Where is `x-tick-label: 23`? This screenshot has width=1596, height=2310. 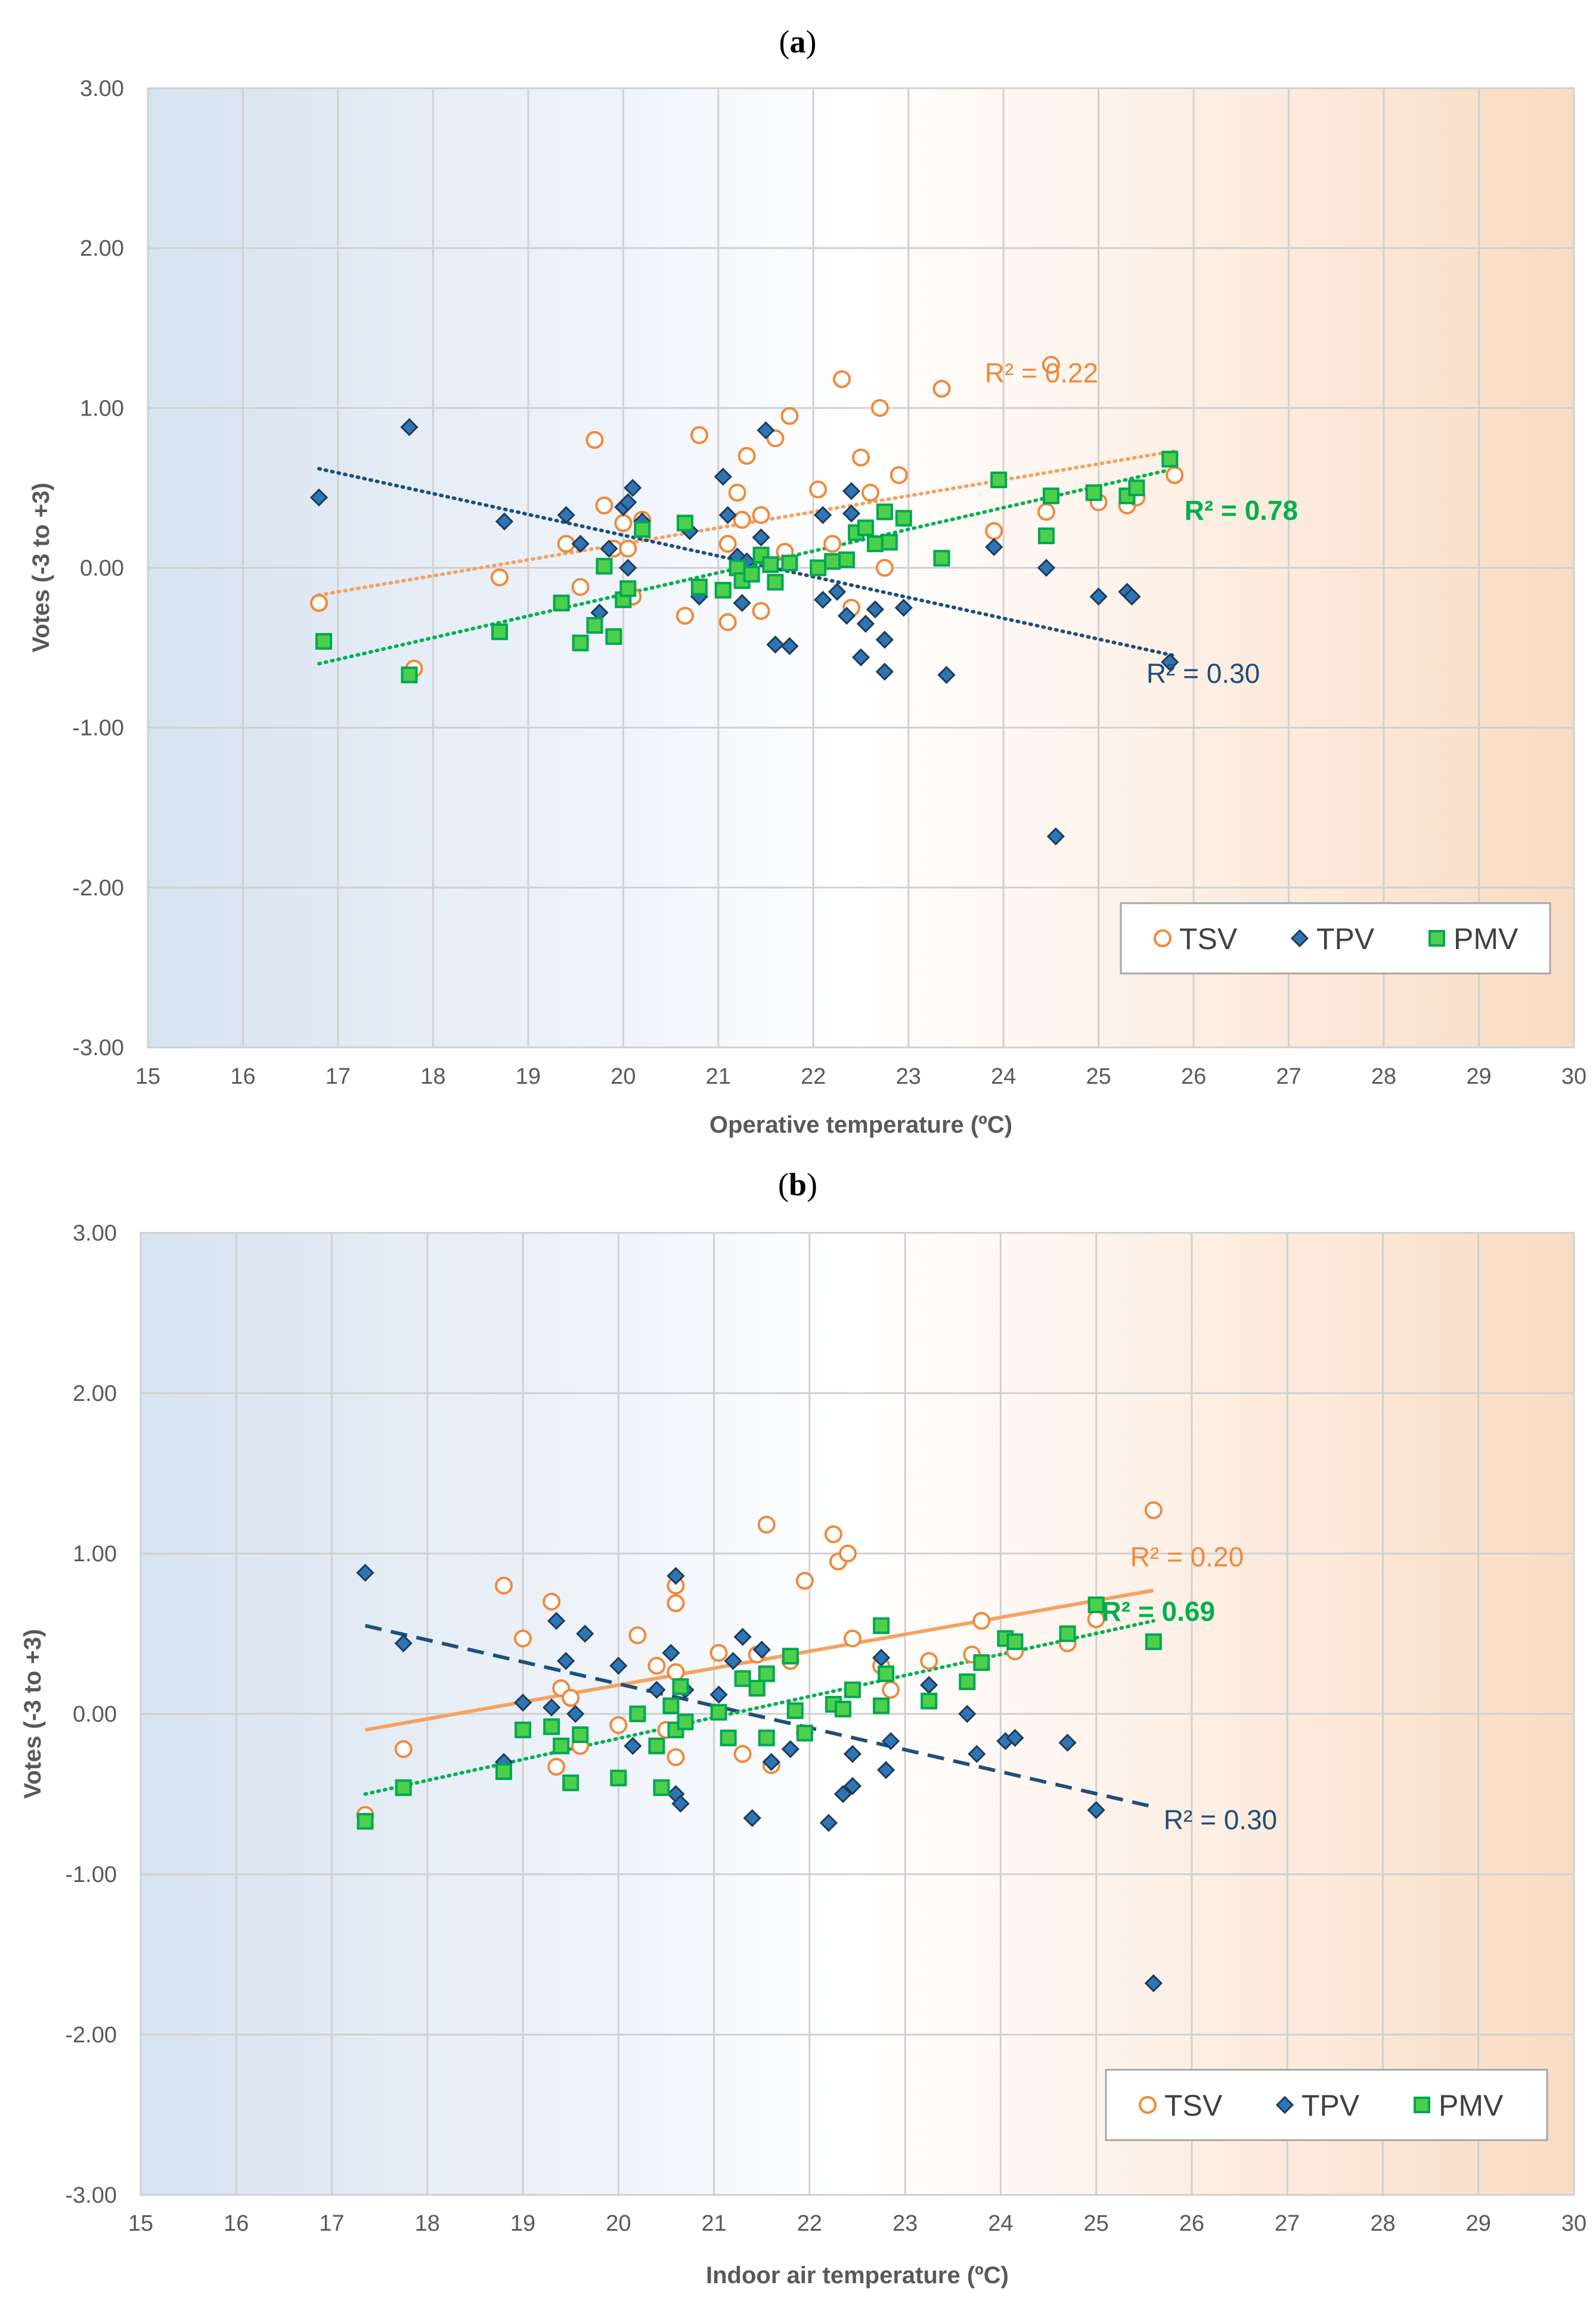 x-tick-label: 23 is located at coordinates (908, 1076).